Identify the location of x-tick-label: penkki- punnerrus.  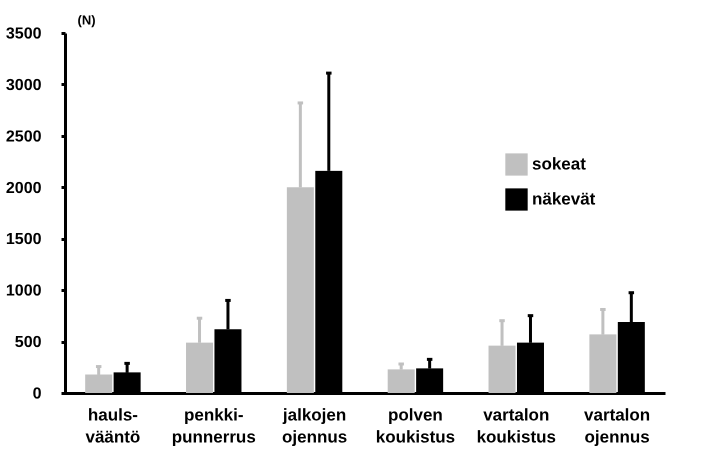
(214, 426).